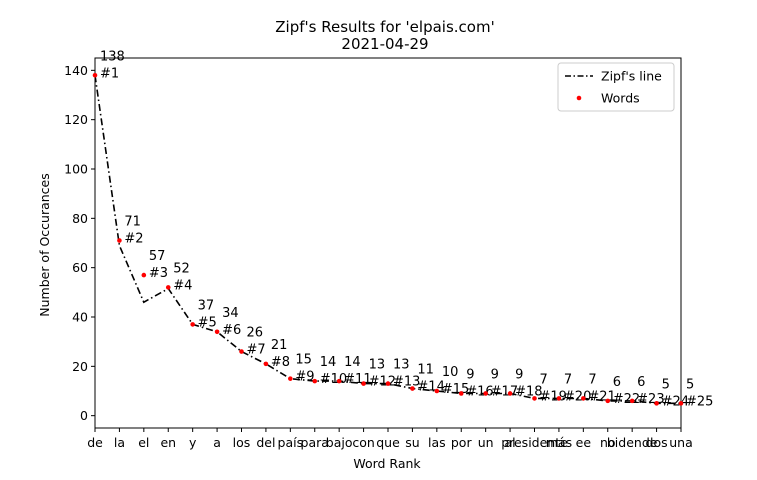 The height and width of the screenshot is (480, 757). What do you see at coordinates (76, 119) in the screenshot?
I see `y-tick-label: 120` at bounding box center [76, 119].